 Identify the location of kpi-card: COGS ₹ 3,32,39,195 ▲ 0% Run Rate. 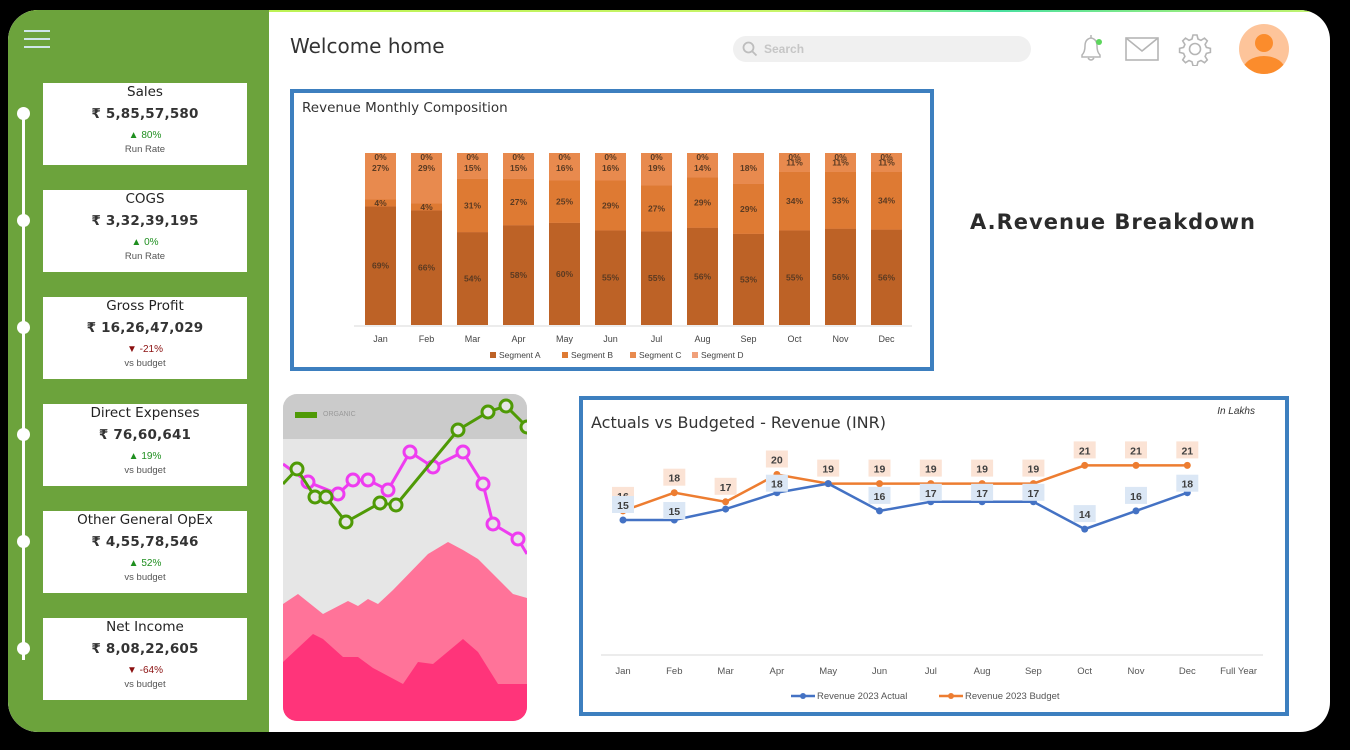
(145, 231).